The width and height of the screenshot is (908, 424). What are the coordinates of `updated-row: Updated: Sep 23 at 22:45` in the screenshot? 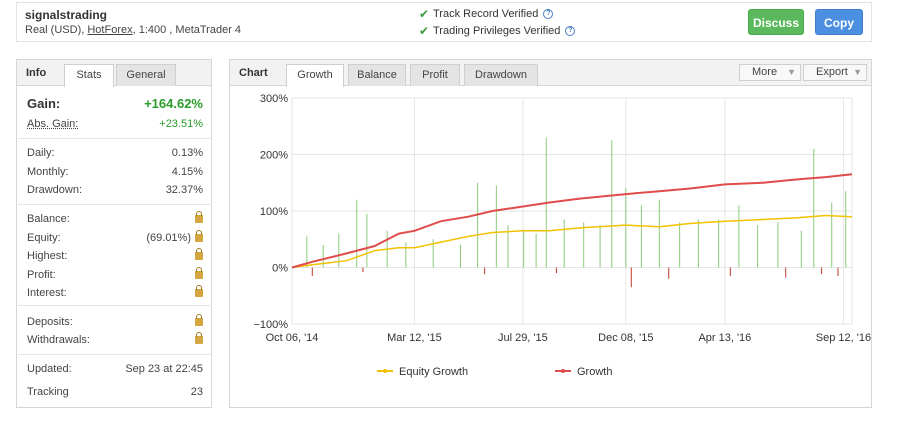 It's located at (115, 369).